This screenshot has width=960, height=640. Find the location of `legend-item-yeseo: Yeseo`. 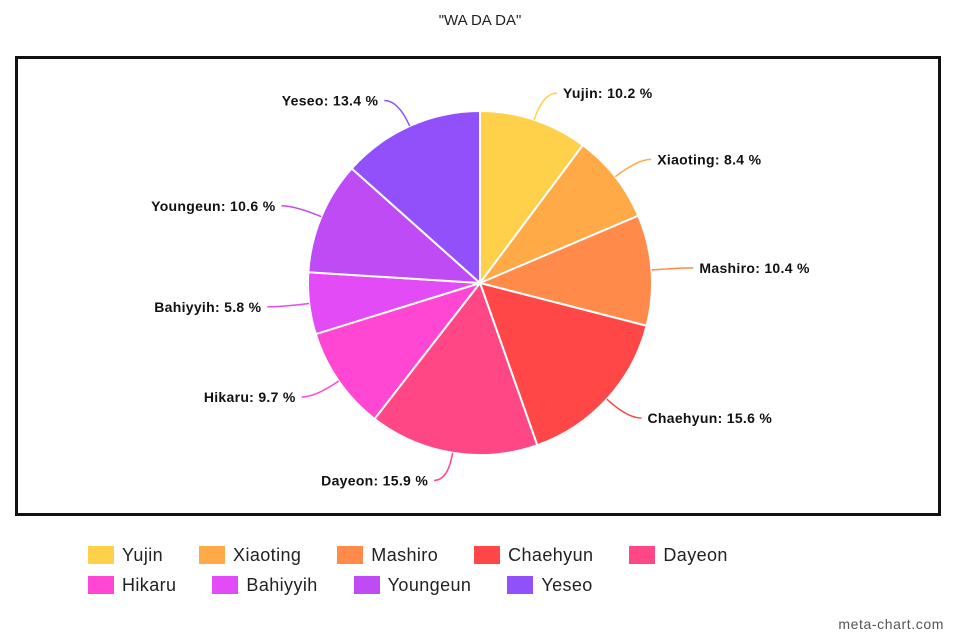

legend-item-yeseo: Yeseo is located at coordinates (549, 585).